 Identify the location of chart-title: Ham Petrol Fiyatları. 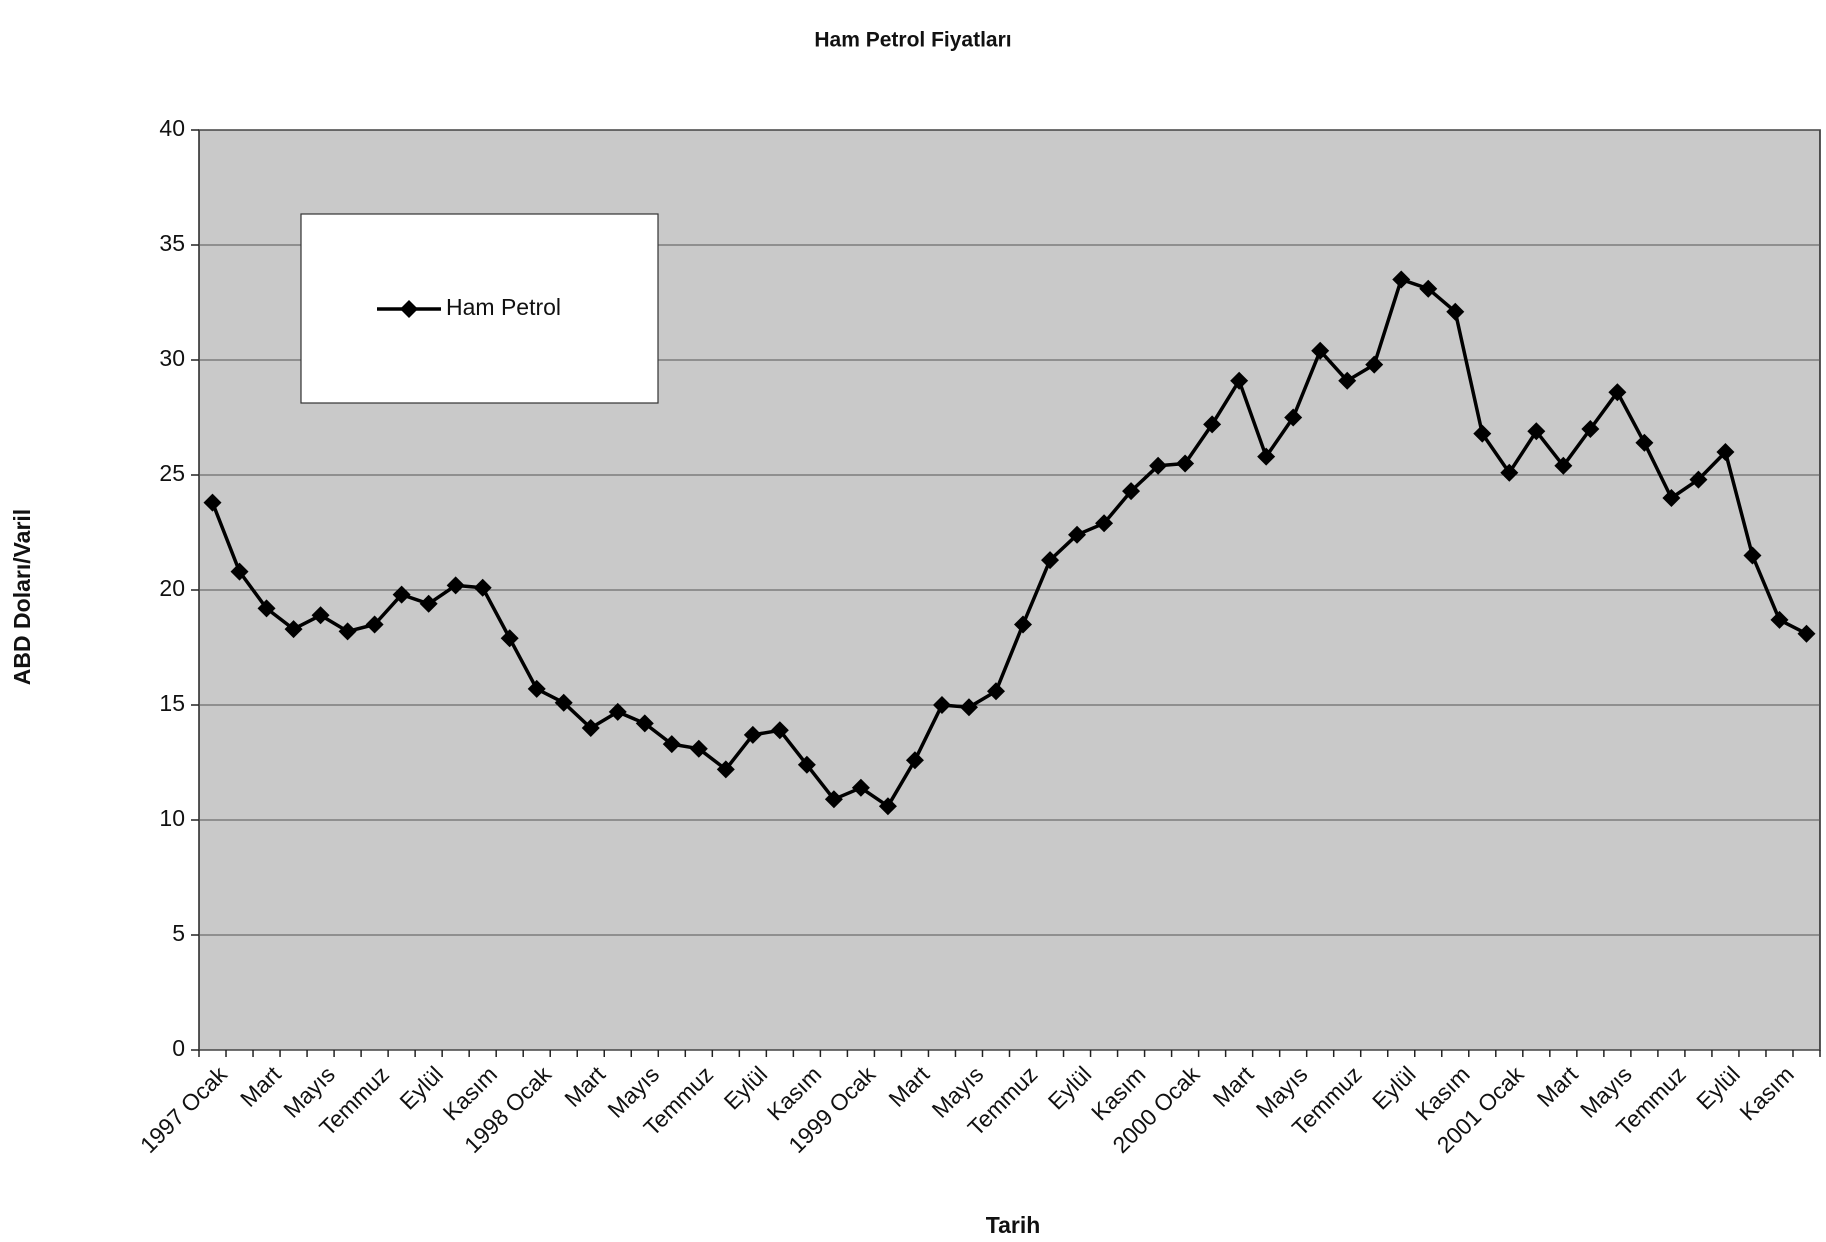
(912, 40).